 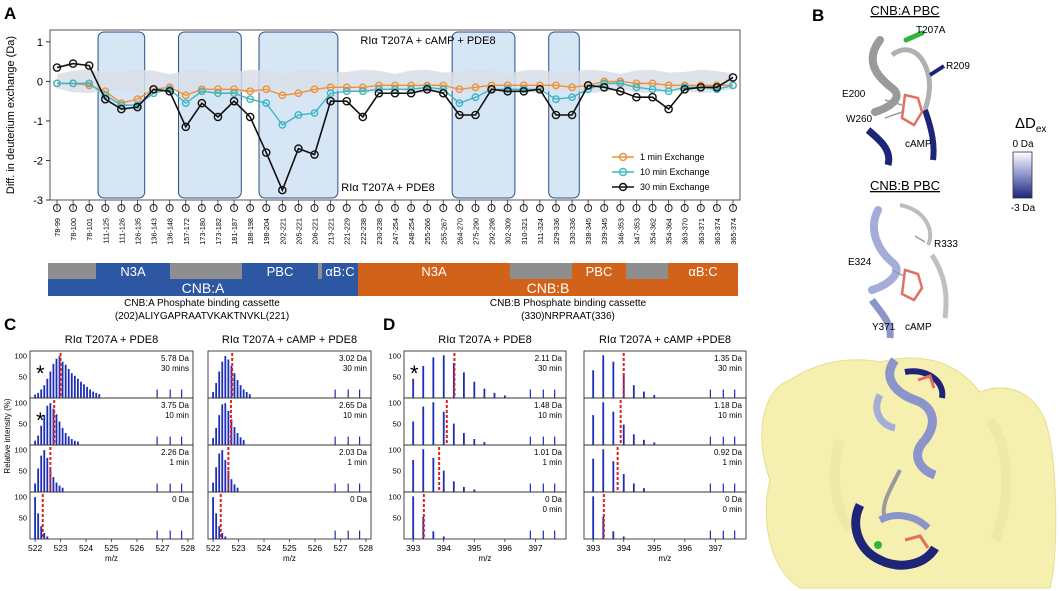 I want to click on cnb-b-label: CNB:B, so click(x=548, y=288).